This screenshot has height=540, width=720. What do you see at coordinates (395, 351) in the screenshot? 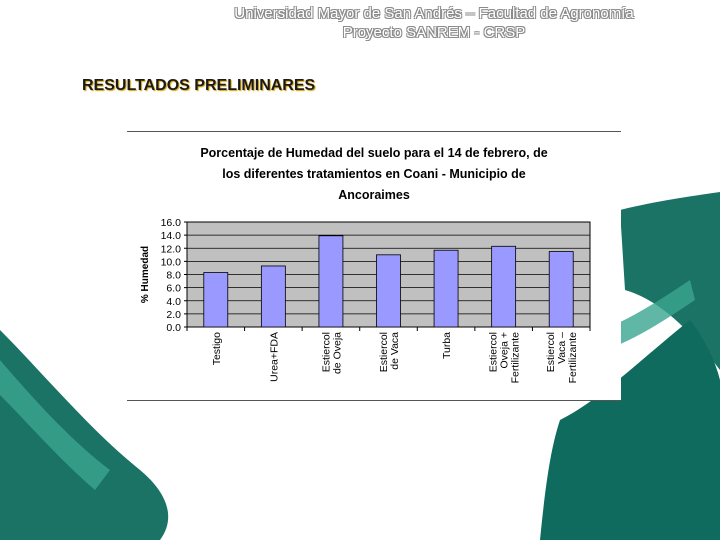
I see `x-category-label: de Vaca` at bounding box center [395, 351].